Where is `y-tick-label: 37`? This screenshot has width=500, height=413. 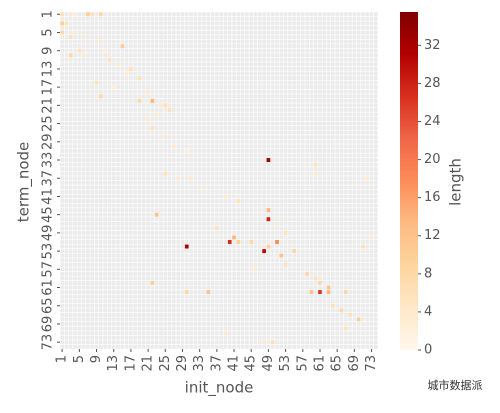 y-tick-label: 37 is located at coordinates (48, 178).